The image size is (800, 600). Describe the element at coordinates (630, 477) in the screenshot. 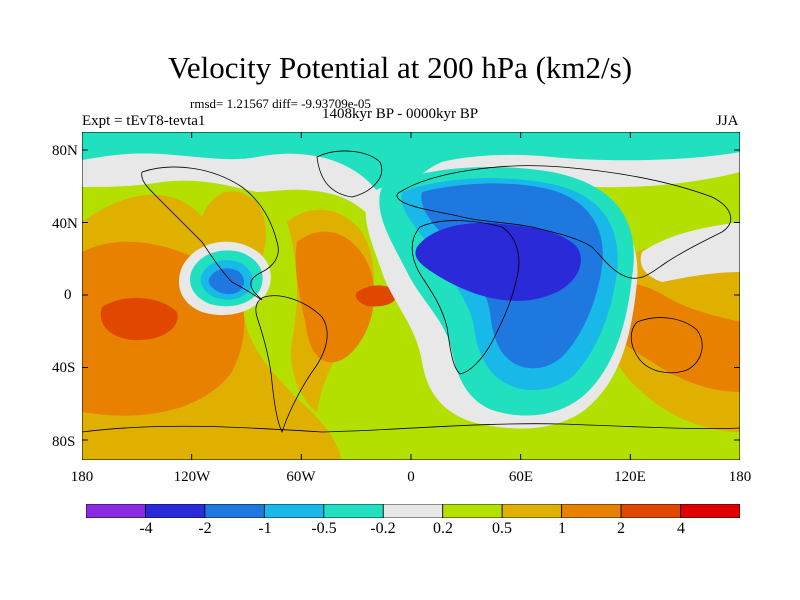

I see `lon-label-120e: 120E` at that location.